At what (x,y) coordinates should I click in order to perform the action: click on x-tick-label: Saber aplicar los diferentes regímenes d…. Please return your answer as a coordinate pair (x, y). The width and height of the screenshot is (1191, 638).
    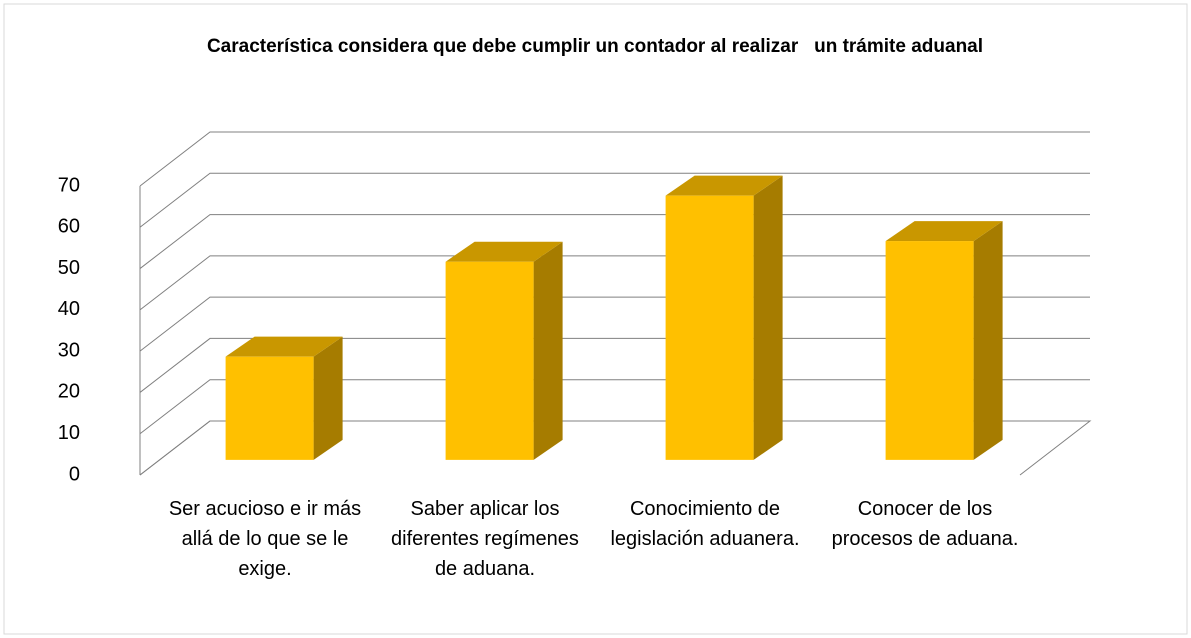
    Looking at the image, I should click on (485, 539).